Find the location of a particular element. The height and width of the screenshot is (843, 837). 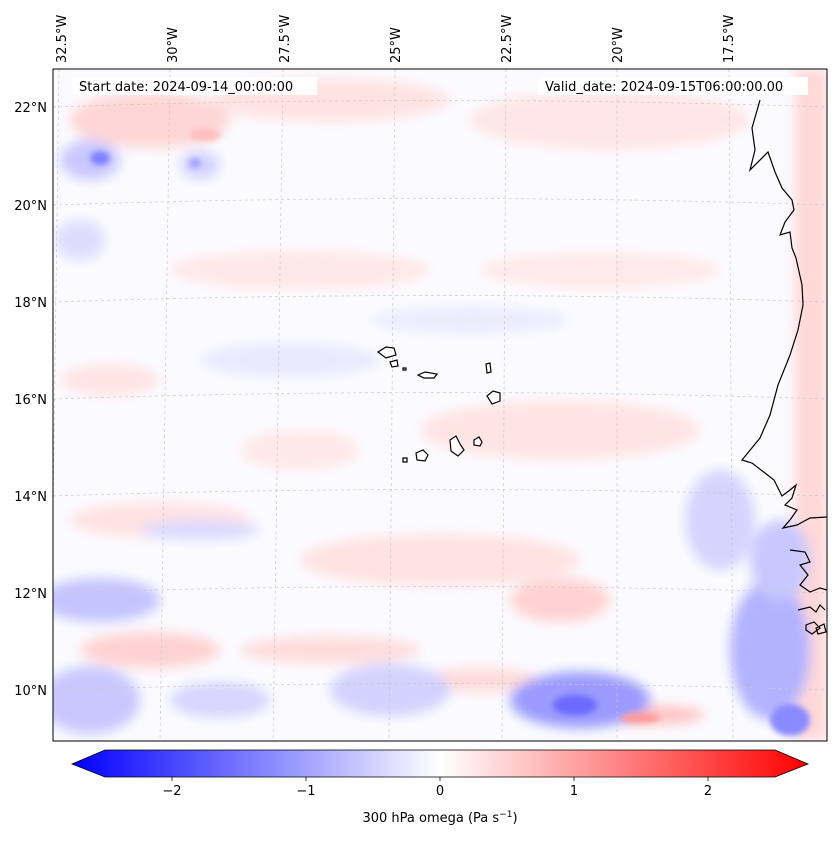

lat-axis: 22°N 20°N 18°N 16°N 14°N 12°N 10°N is located at coordinates (30, 400).